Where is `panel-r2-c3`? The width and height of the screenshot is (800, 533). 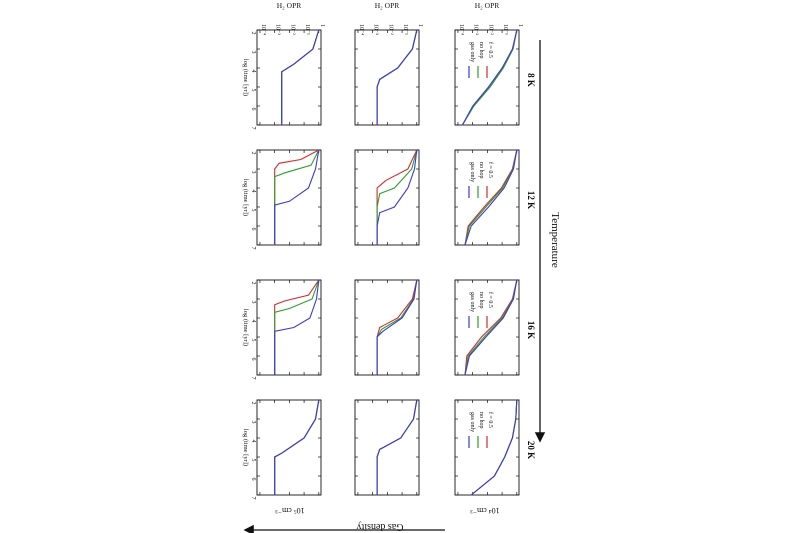
panel-r2-c3 is located at coordinates (289, 447).